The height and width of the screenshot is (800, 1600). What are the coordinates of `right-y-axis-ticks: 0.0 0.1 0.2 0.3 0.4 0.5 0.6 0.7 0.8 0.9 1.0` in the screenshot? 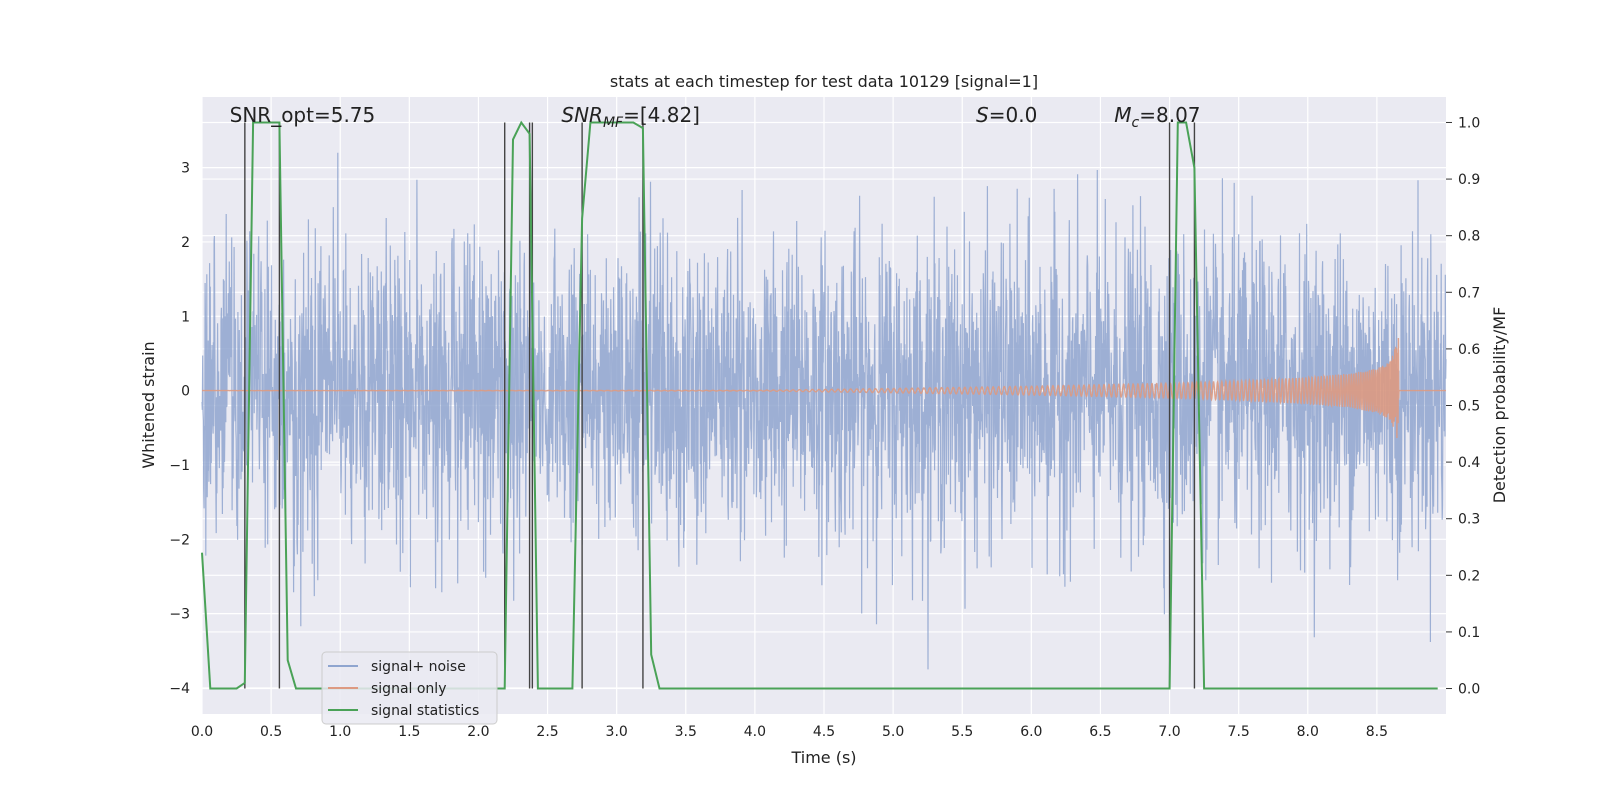 It's located at (1463, 406).